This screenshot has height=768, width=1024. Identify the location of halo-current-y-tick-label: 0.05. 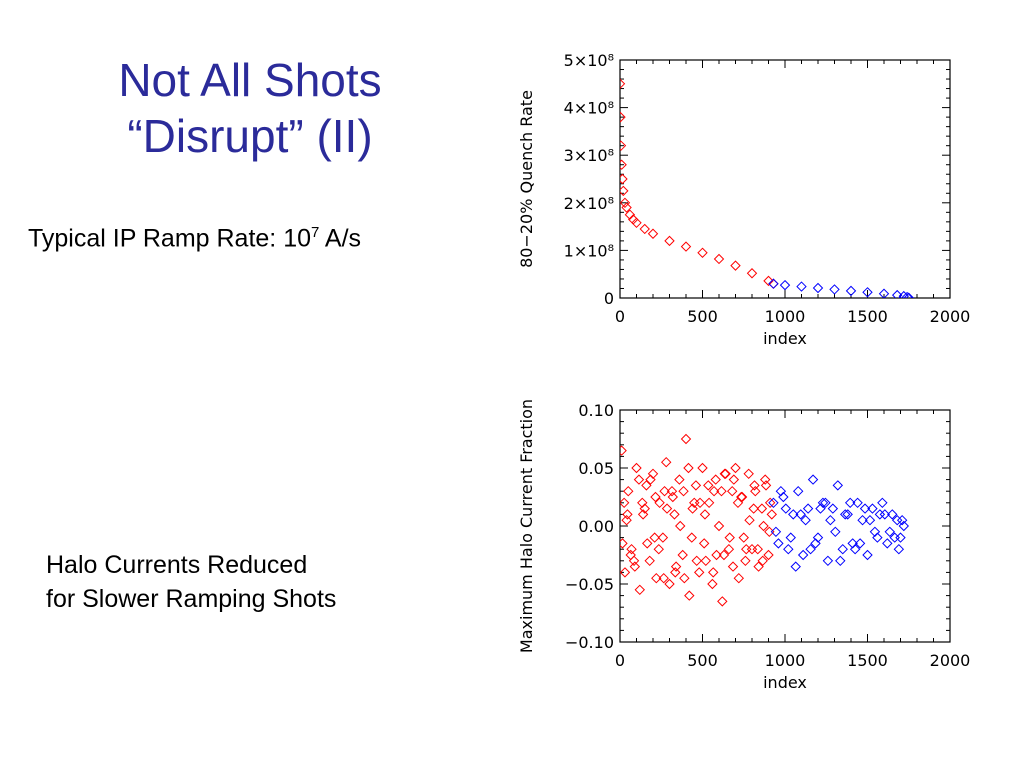
(596, 468).